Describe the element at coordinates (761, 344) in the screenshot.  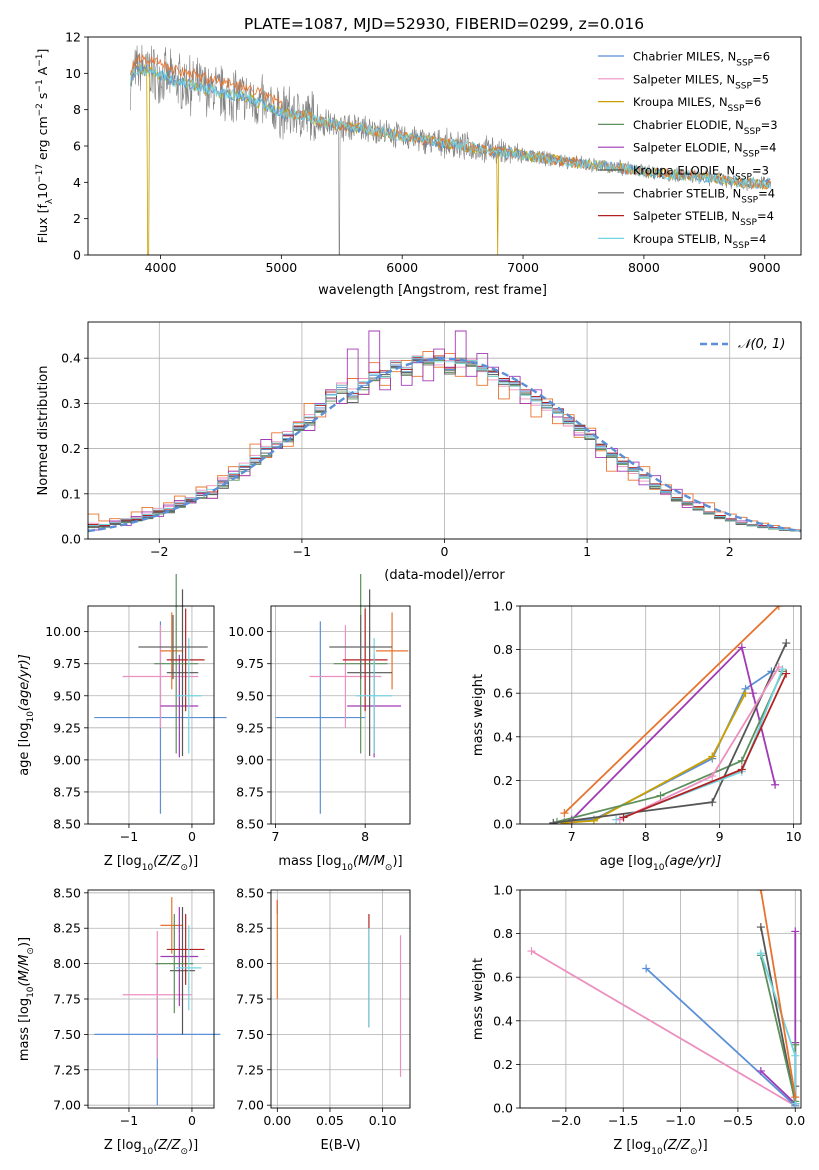
I see `legend-entry: 𝒩(0, 1)` at that location.